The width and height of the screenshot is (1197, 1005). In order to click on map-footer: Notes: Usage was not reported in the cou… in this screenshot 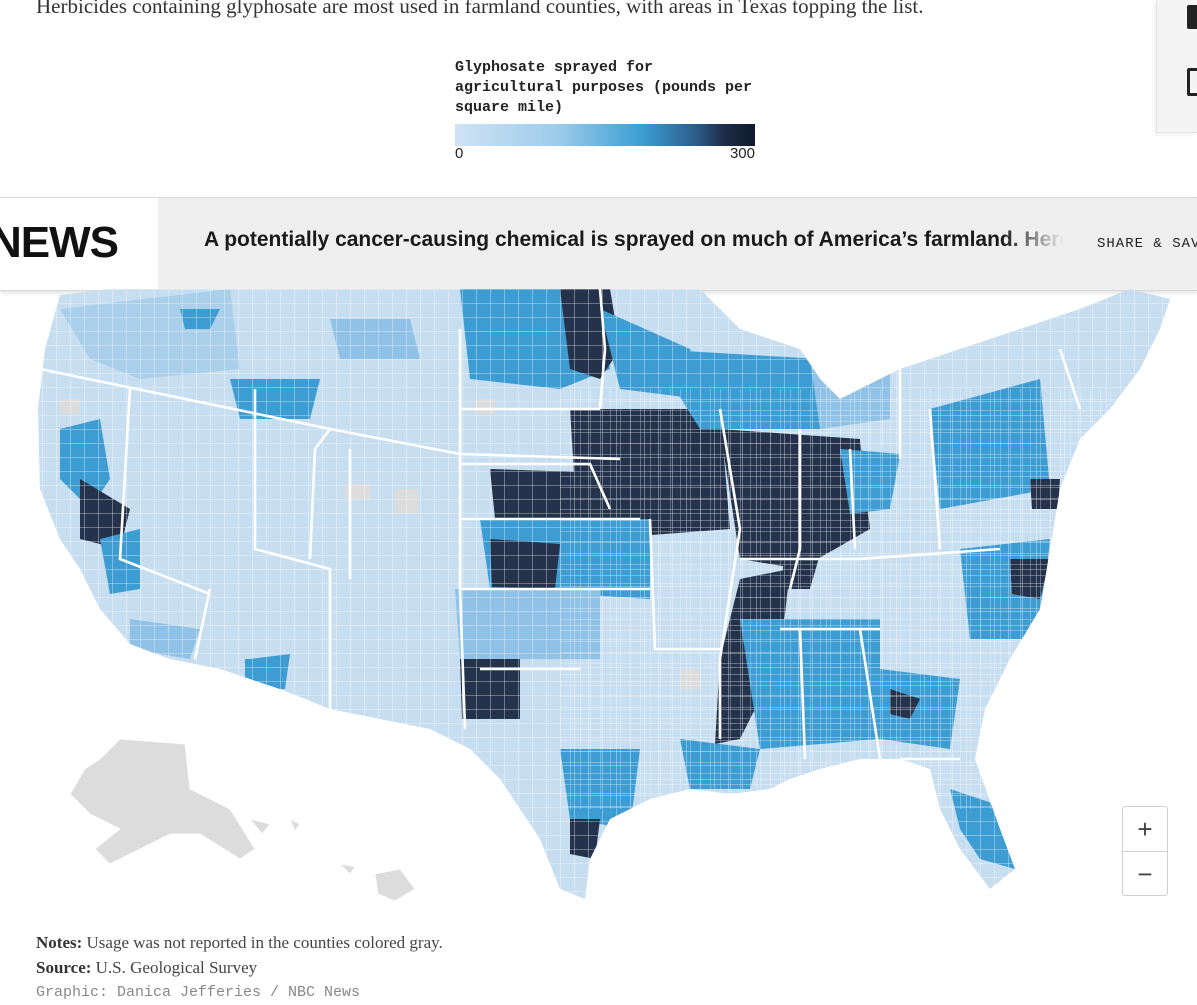, I will do `click(239, 967)`.